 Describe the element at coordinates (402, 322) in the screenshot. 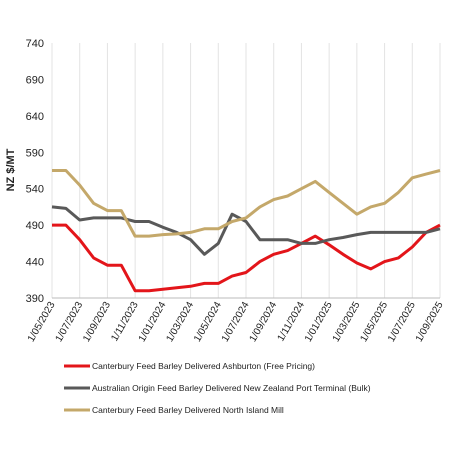

I see `x-tick-label: 1/07/2025` at that location.